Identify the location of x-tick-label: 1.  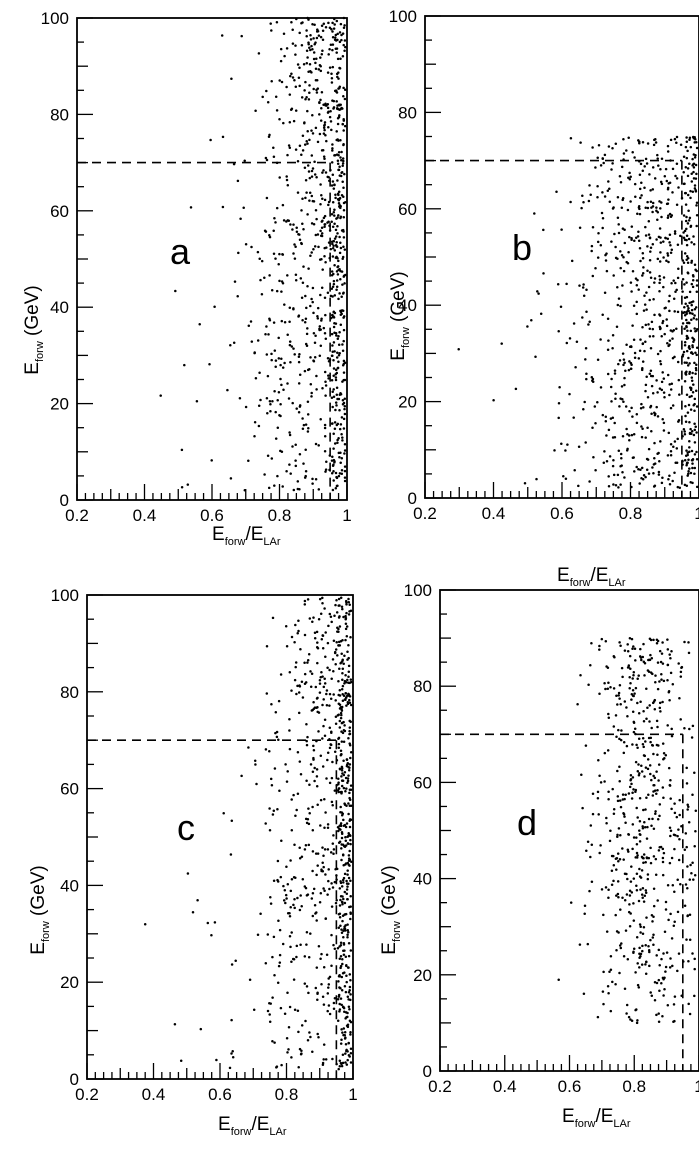
(696, 513).